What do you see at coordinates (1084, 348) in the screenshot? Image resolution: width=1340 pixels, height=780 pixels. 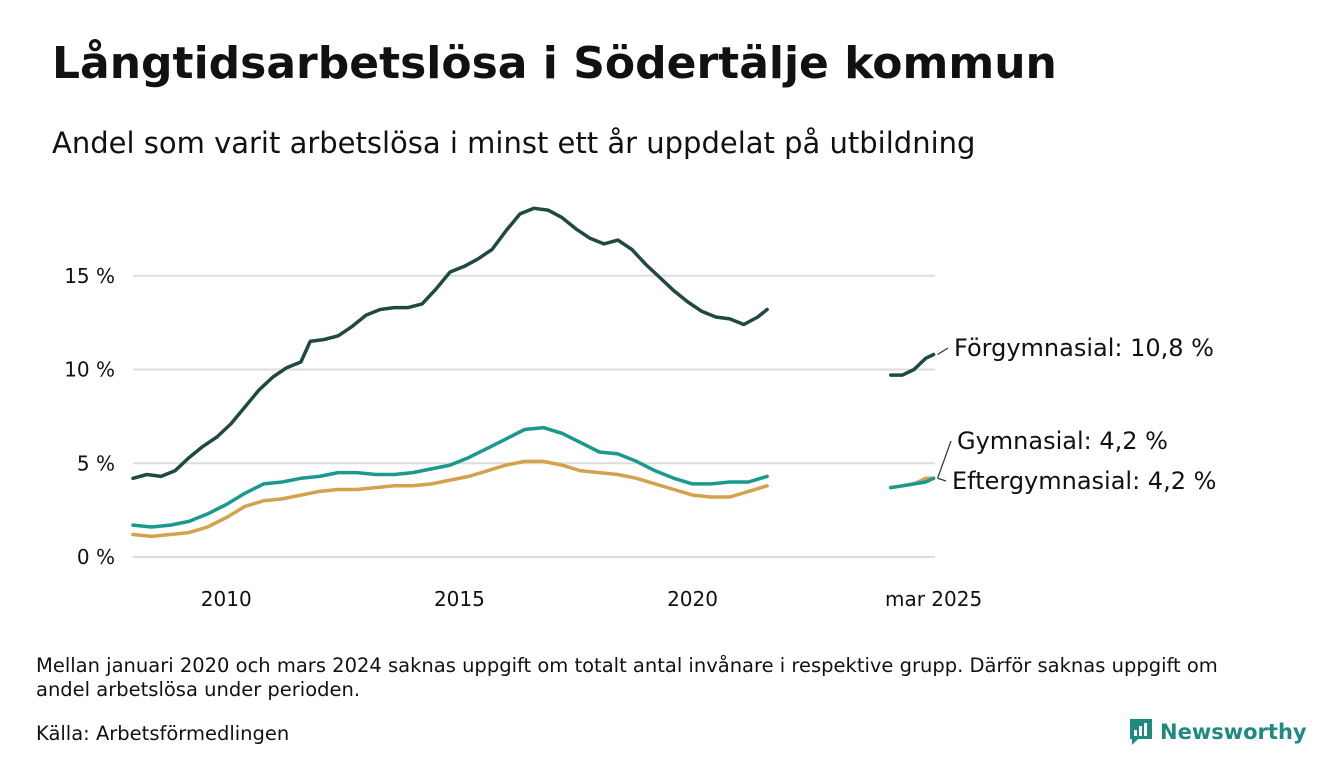 I see `series-label-förgymnasial: Förgymnasial: 10,8 %` at bounding box center [1084, 348].